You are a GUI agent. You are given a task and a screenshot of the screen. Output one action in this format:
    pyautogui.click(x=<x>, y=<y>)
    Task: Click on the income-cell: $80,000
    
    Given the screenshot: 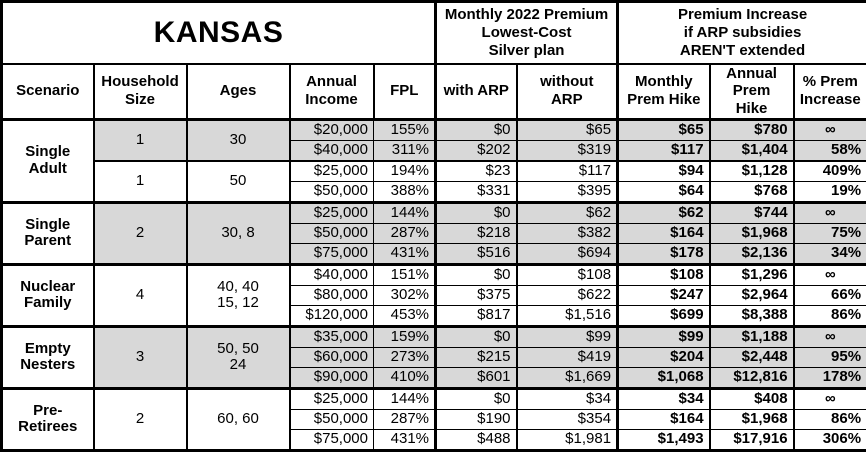 What is the action you would take?
    pyautogui.click(x=332, y=295)
    